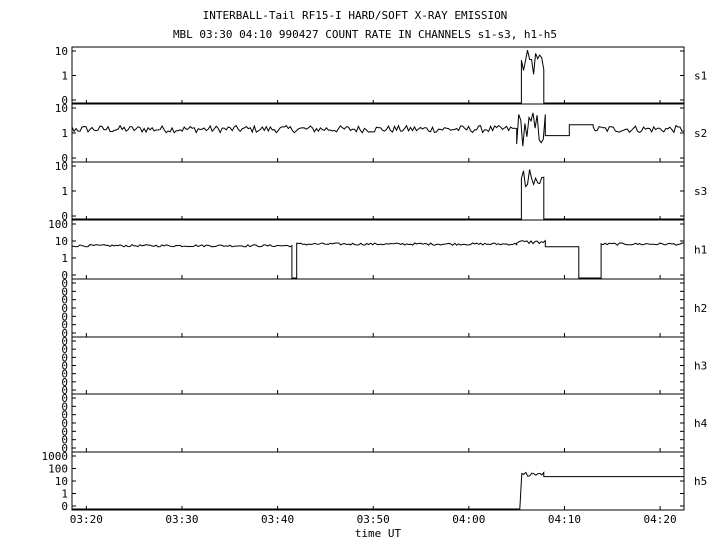  Describe the element at coordinates (378, 490) in the screenshot. I see `trace-h5` at that location.